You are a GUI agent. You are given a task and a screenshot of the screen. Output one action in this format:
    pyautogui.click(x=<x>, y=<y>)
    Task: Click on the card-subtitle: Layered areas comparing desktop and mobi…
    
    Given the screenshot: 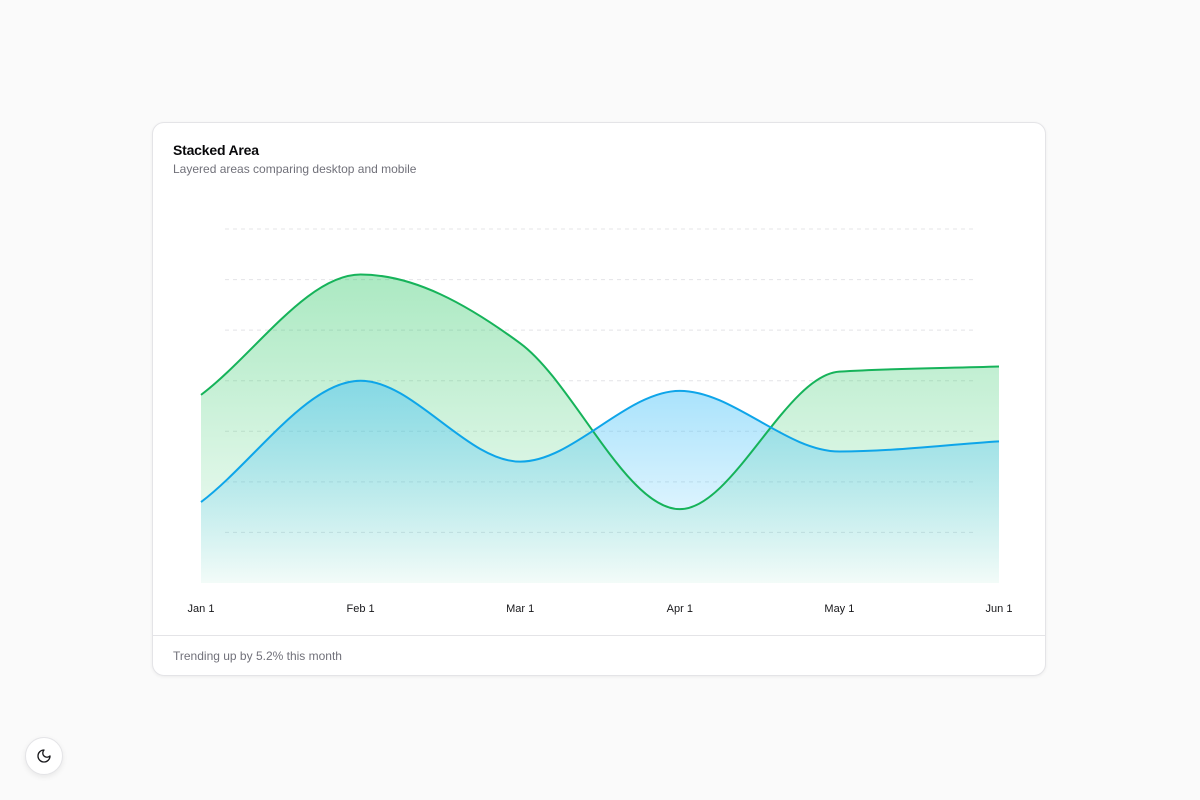 What is the action you would take?
    pyautogui.click(x=295, y=169)
    